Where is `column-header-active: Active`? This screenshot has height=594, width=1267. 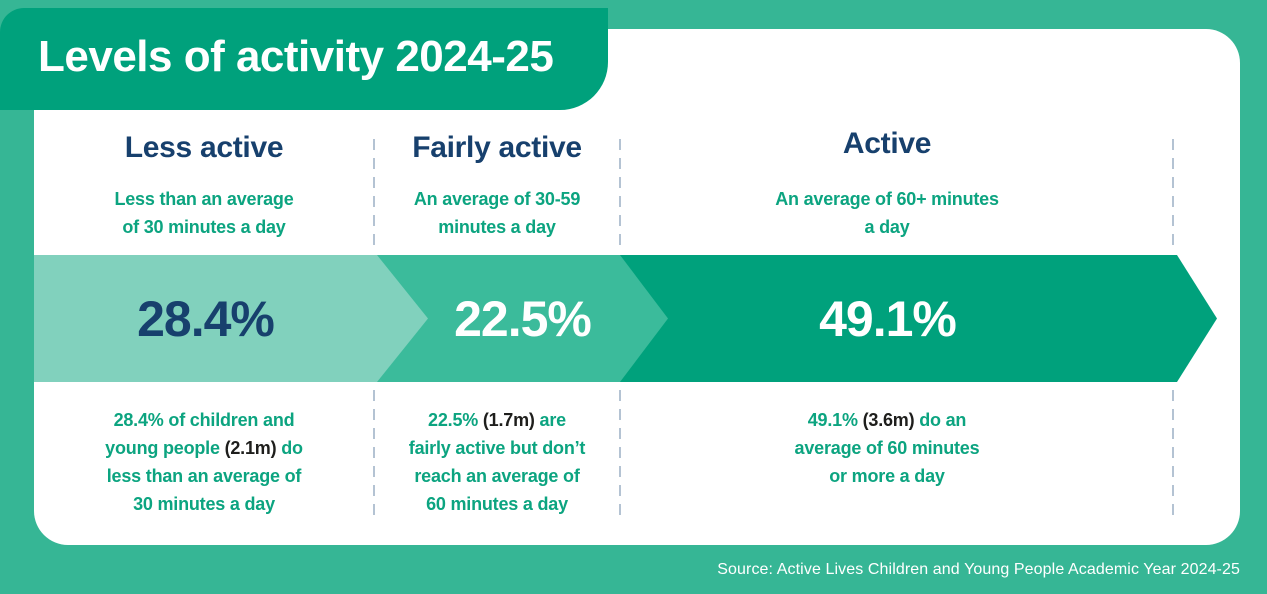 column-header-active: Active is located at coordinates (887, 143).